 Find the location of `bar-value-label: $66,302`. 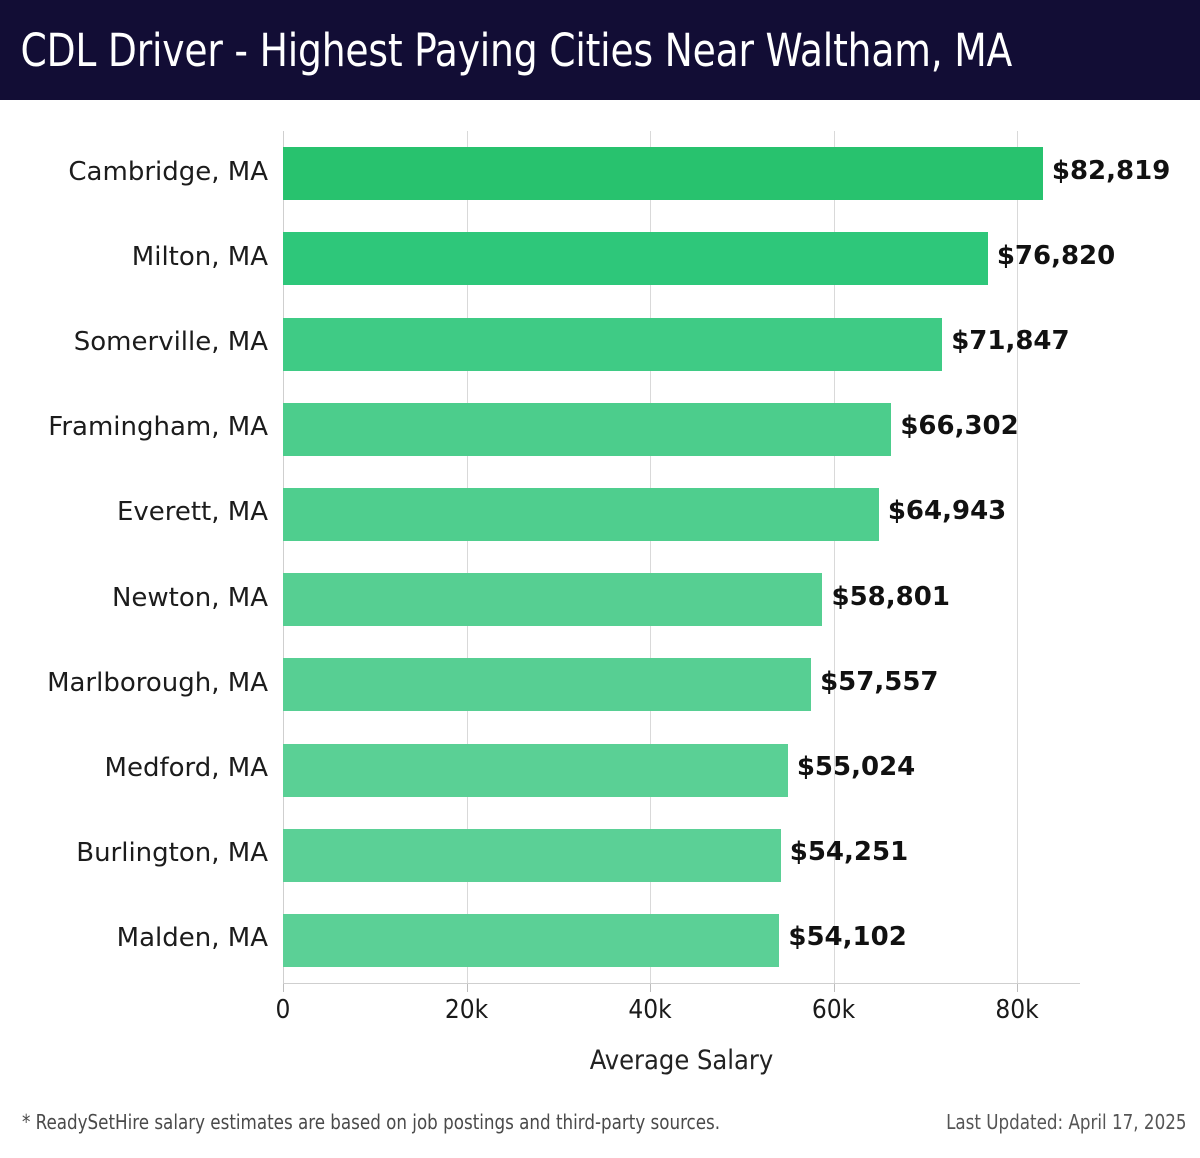

bar-value-label: $66,302 is located at coordinates (959, 426).